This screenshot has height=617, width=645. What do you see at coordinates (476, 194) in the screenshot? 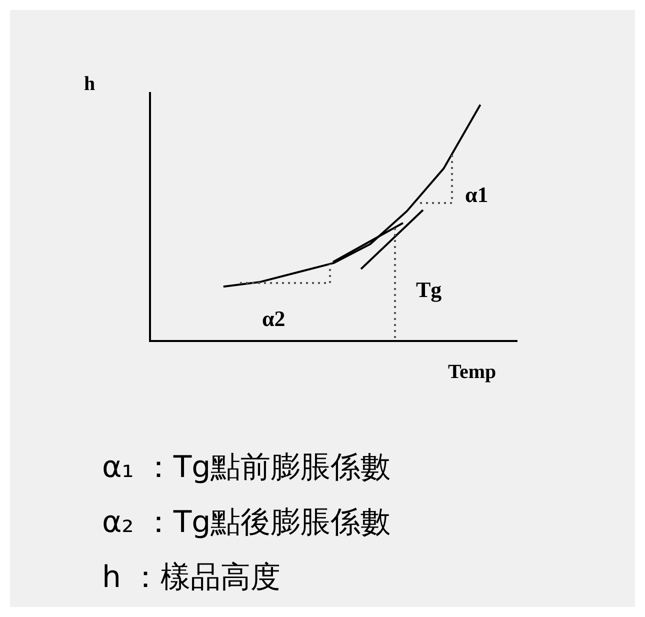
I see `annotation: α1` at bounding box center [476, 194].